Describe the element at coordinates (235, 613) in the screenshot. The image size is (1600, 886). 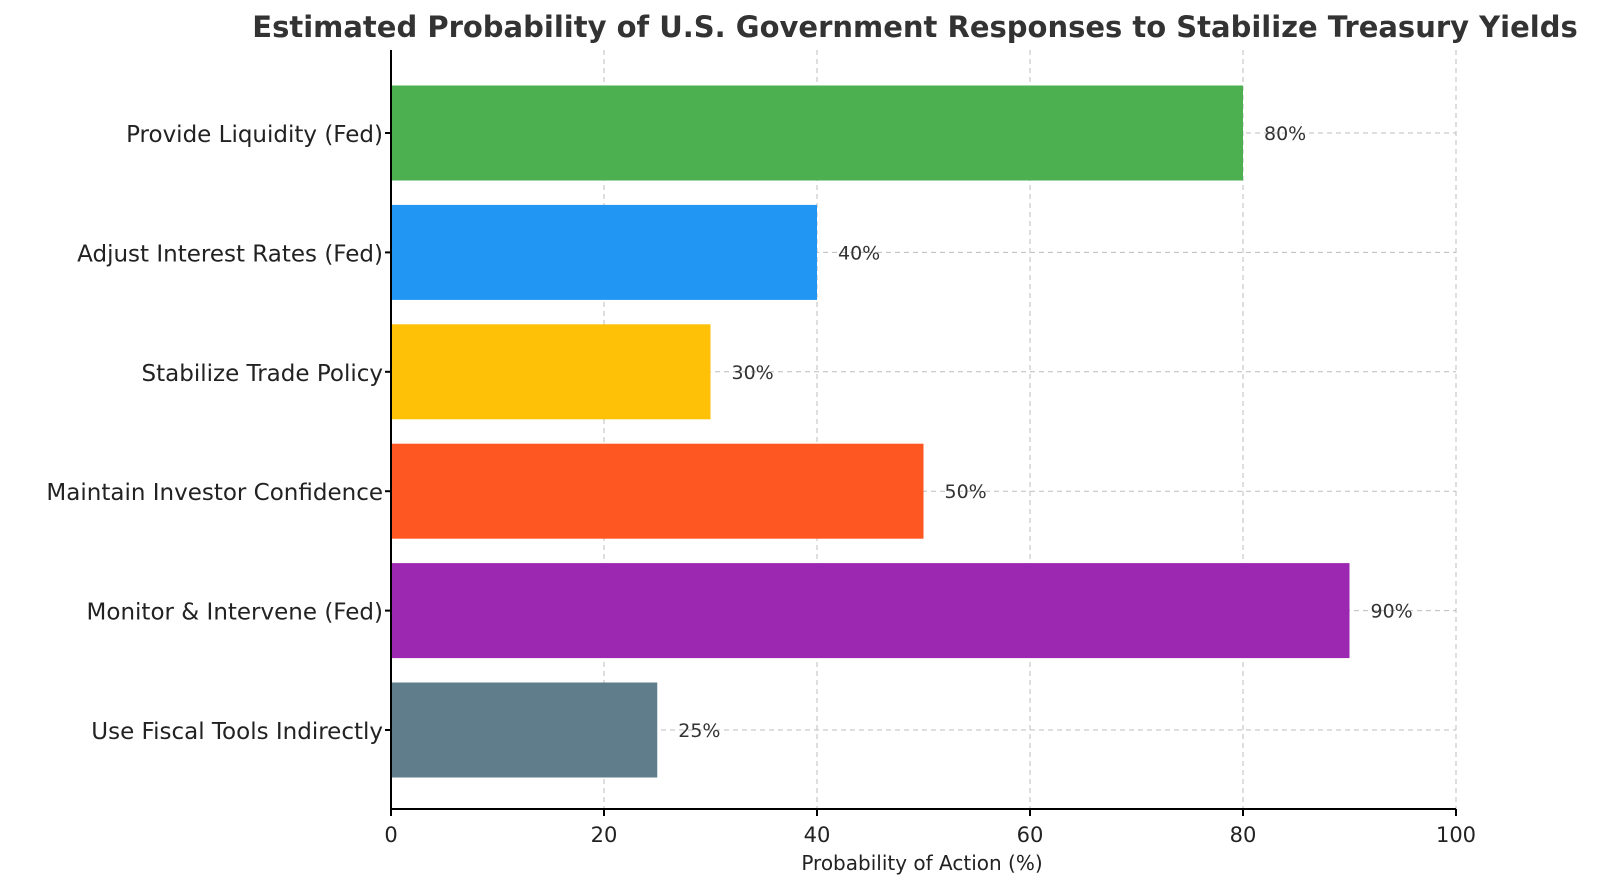
I see `category-label: Monitor & Intervene (Fed)` at that location.